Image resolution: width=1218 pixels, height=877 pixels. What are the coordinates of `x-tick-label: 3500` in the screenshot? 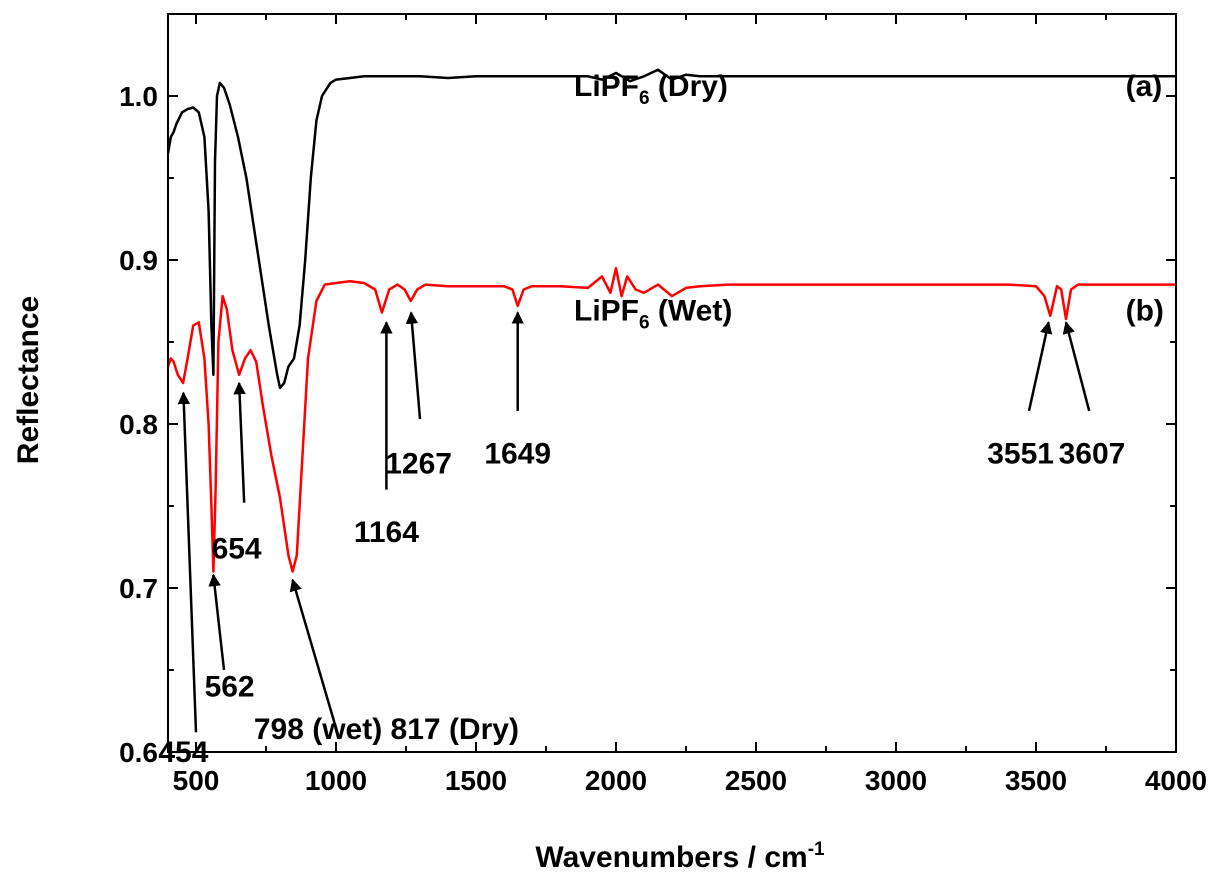 It's located at (1036, 780).